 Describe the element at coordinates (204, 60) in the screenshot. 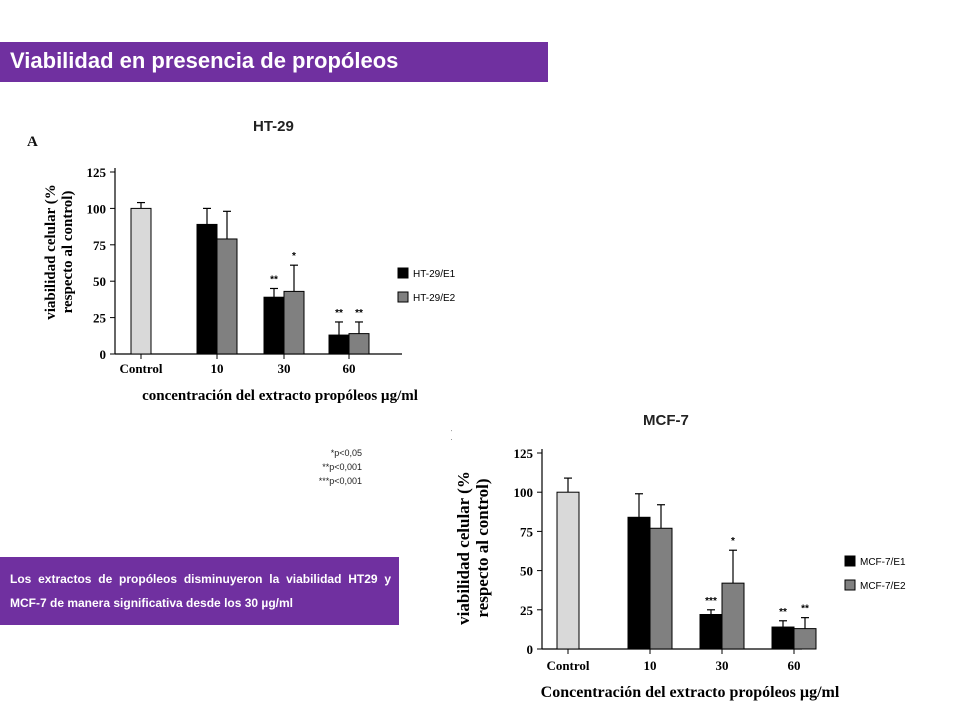

I see `slide-title: Viabilidad en presencia de propóleos` at that location.